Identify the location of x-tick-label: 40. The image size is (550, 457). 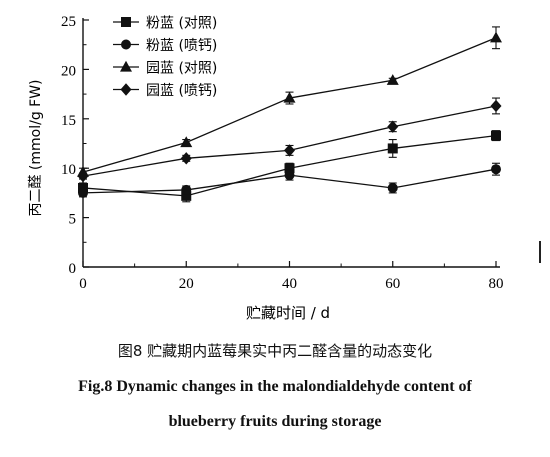
(289, 284).